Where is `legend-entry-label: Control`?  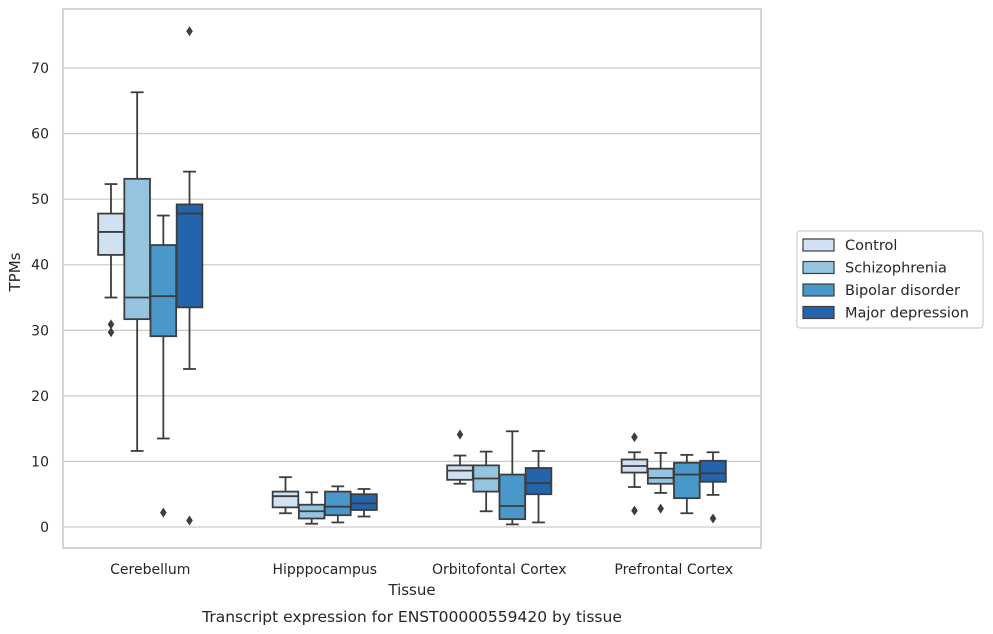
legend-entry-label: Control is located at coordinates (871, 246).